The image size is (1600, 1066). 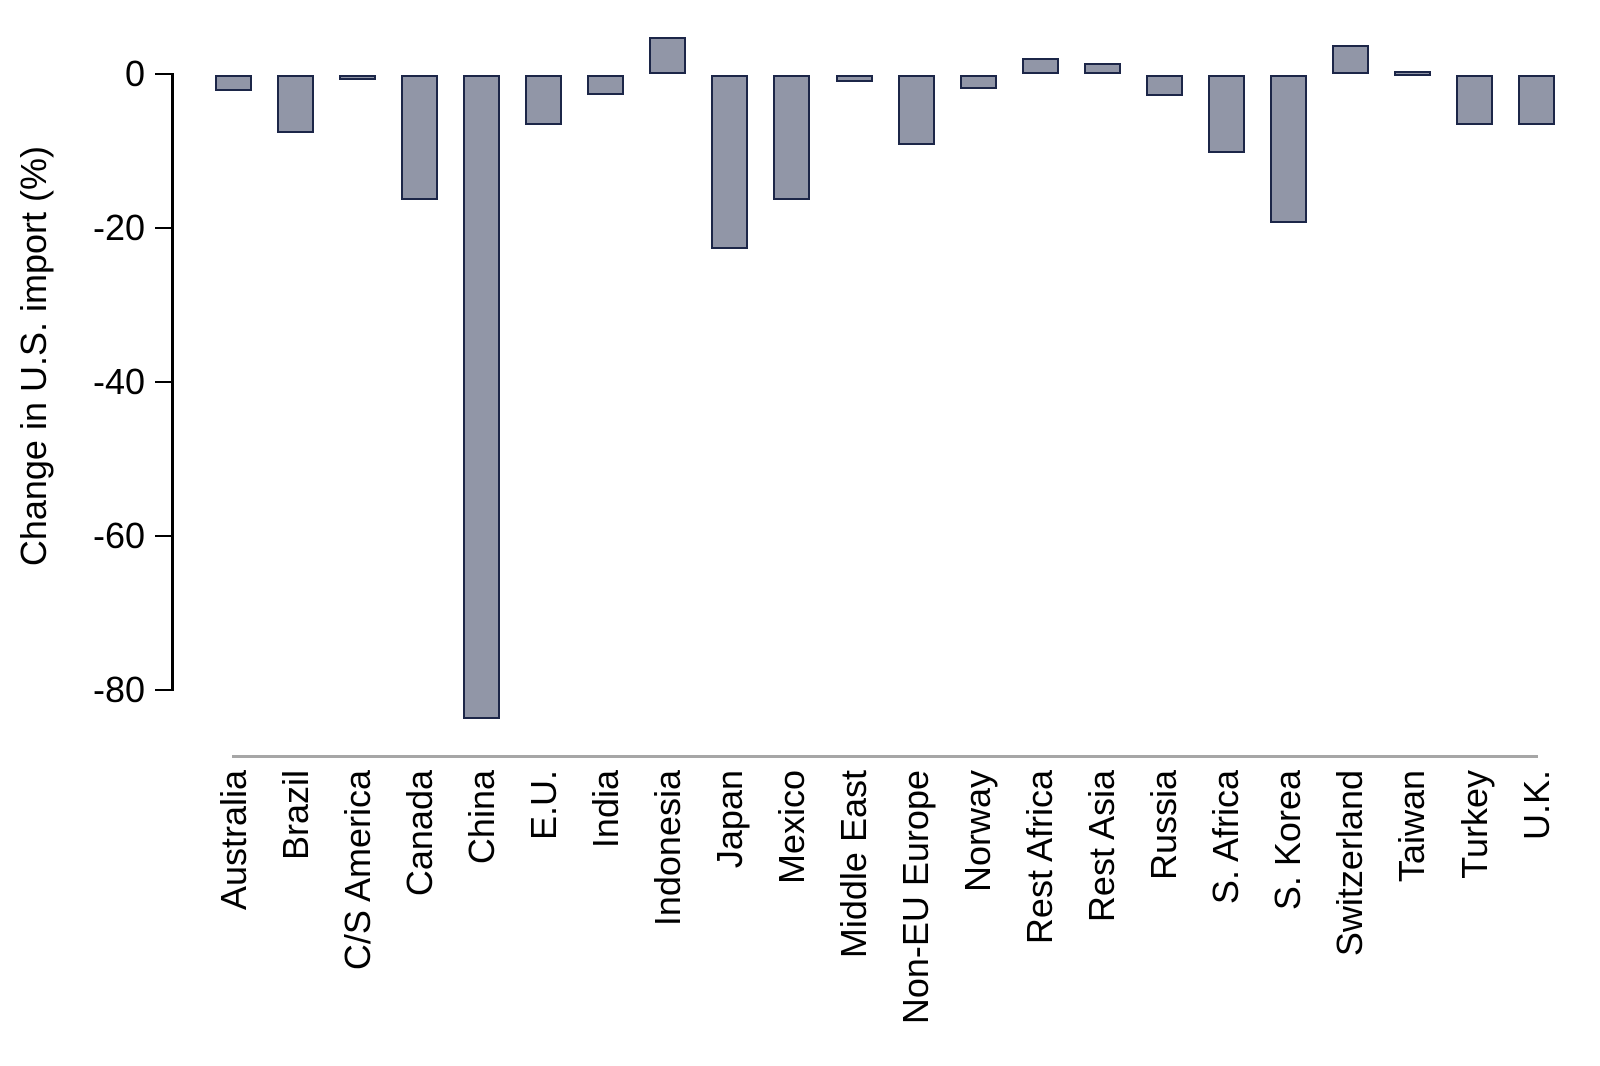 I want to click on x-tick-label-u-k: U.K., so click(x=1536, y=805).